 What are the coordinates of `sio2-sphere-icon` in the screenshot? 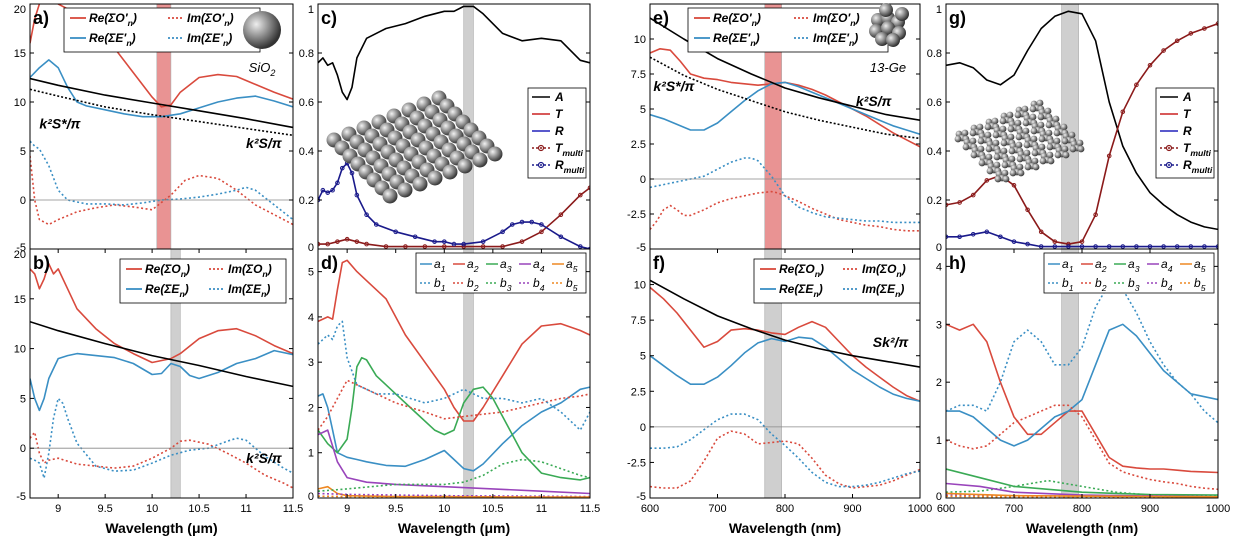 It's located at (262, 30).